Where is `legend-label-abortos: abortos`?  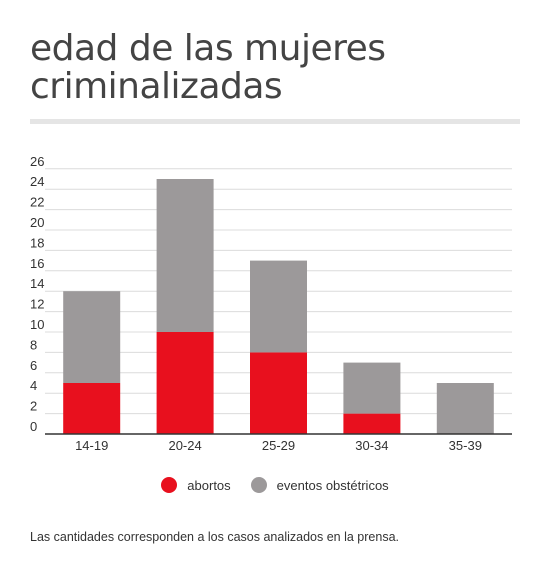
legend-label-abortos: abortos is located at coordinates (209, 485).